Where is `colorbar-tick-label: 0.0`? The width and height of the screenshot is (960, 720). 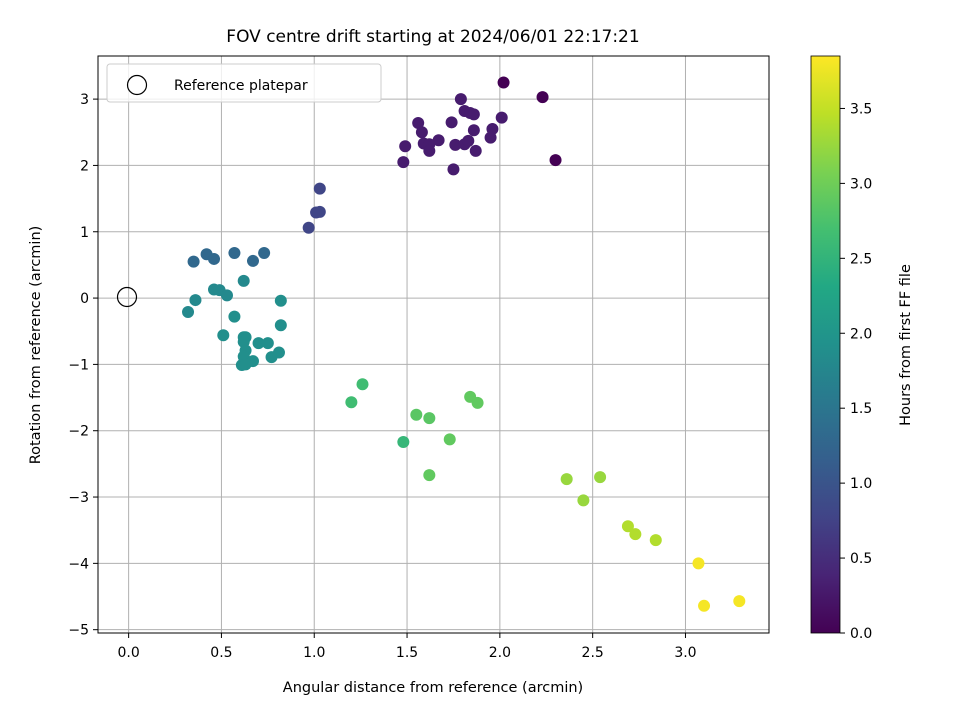
colorbar-tick-label: 0.0 is located at coordinates (861, 634).